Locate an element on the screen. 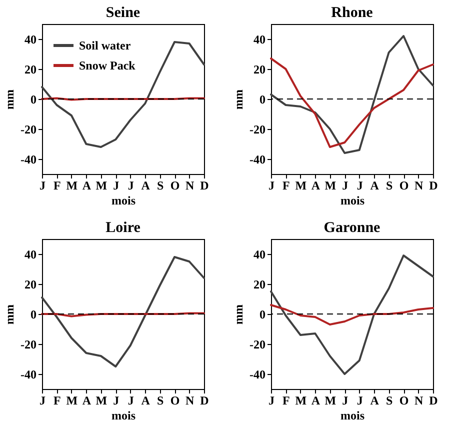  chart-title: Garonne is located at coordinates (352, 228).